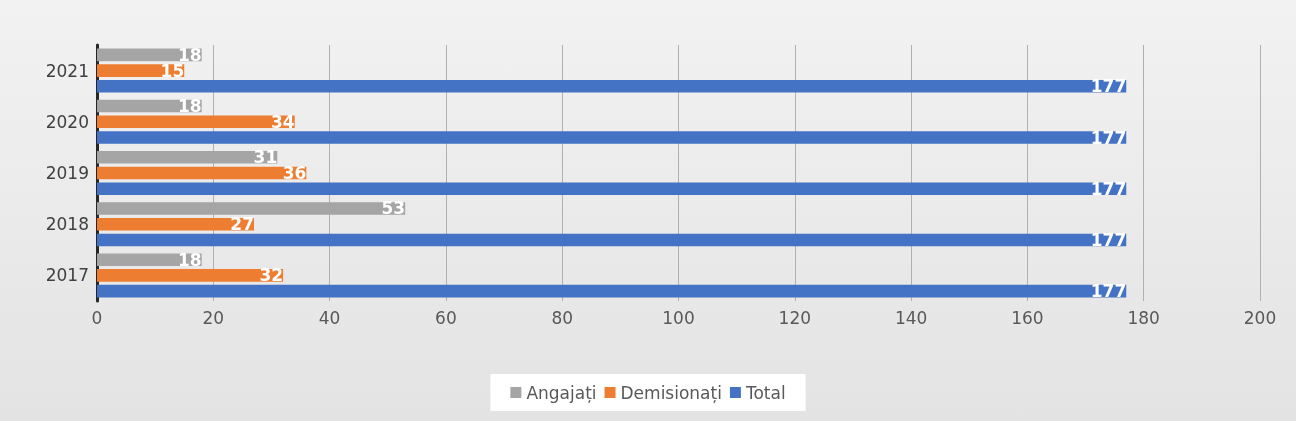 The image size is (1296, 421). What do you see at coordinates (67, 224) in the screenshot?
I see `y-tick-label: 2018` at bounding box center [67, 224].